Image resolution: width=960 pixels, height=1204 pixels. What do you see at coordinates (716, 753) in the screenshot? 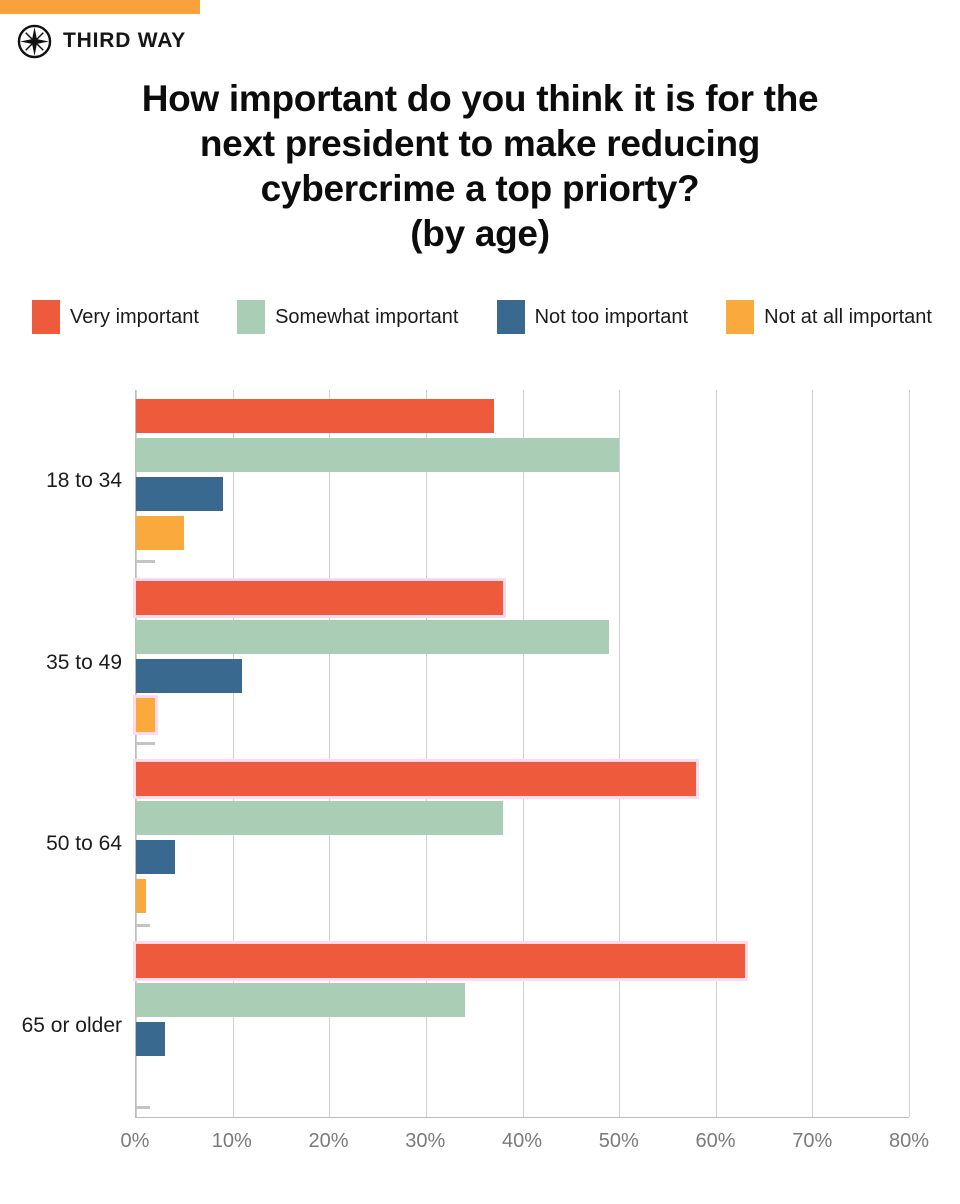
I see `gridline-60%` at bounding box center [716, 753].